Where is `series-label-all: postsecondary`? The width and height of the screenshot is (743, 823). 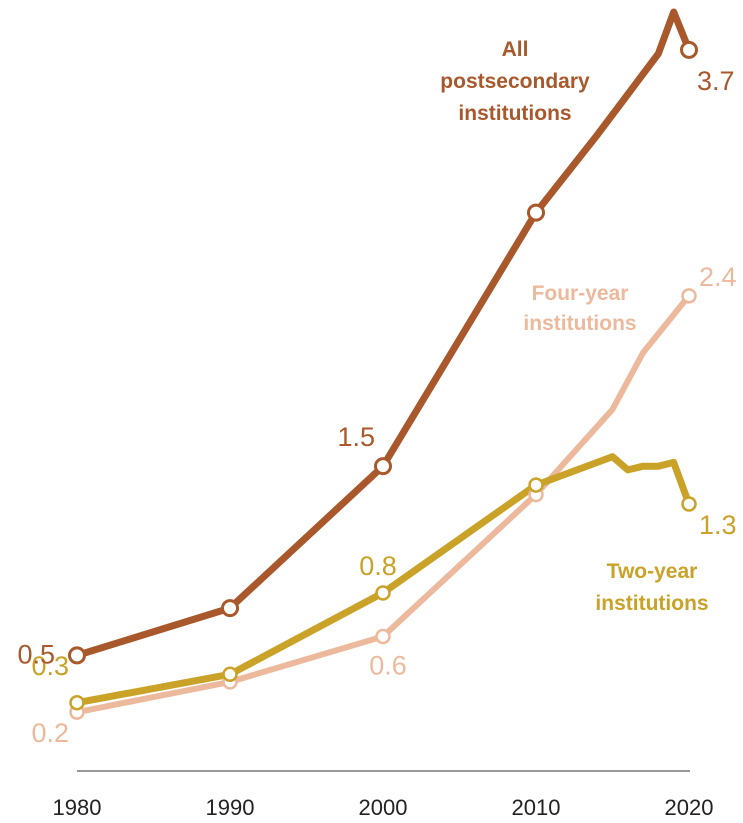
series-label-all: postsecondary is located at coordinates (515, 81).